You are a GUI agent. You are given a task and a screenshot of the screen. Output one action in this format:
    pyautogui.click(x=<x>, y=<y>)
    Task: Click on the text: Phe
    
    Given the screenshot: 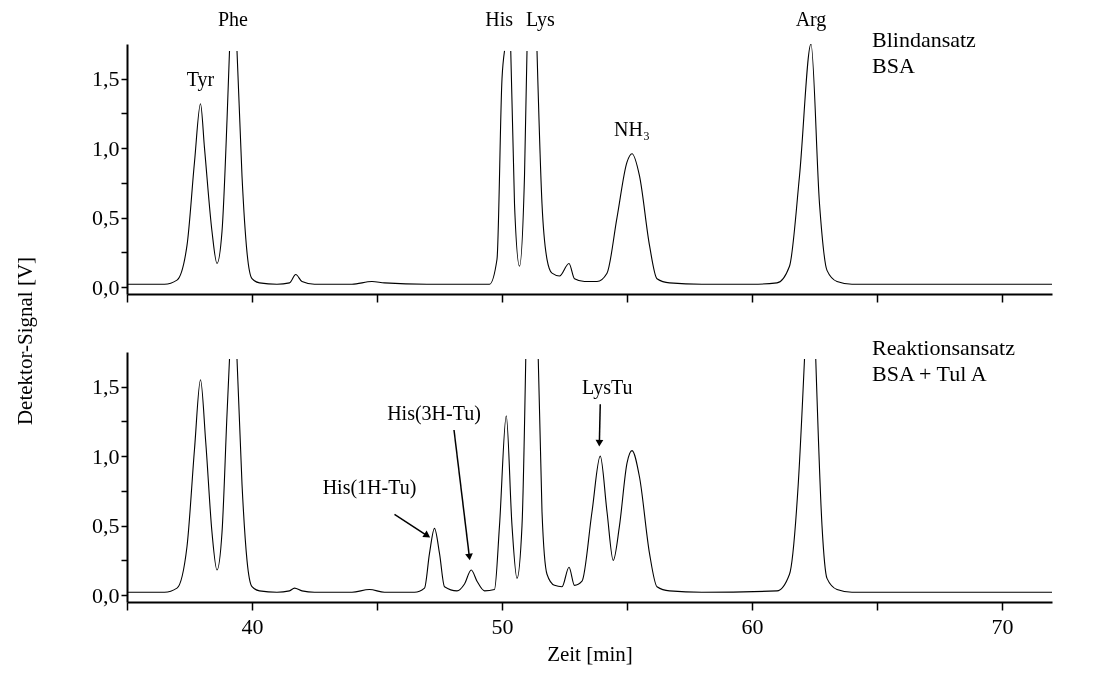 What is the action you would take?
    pyautogui.click(x=233, y=19)
    